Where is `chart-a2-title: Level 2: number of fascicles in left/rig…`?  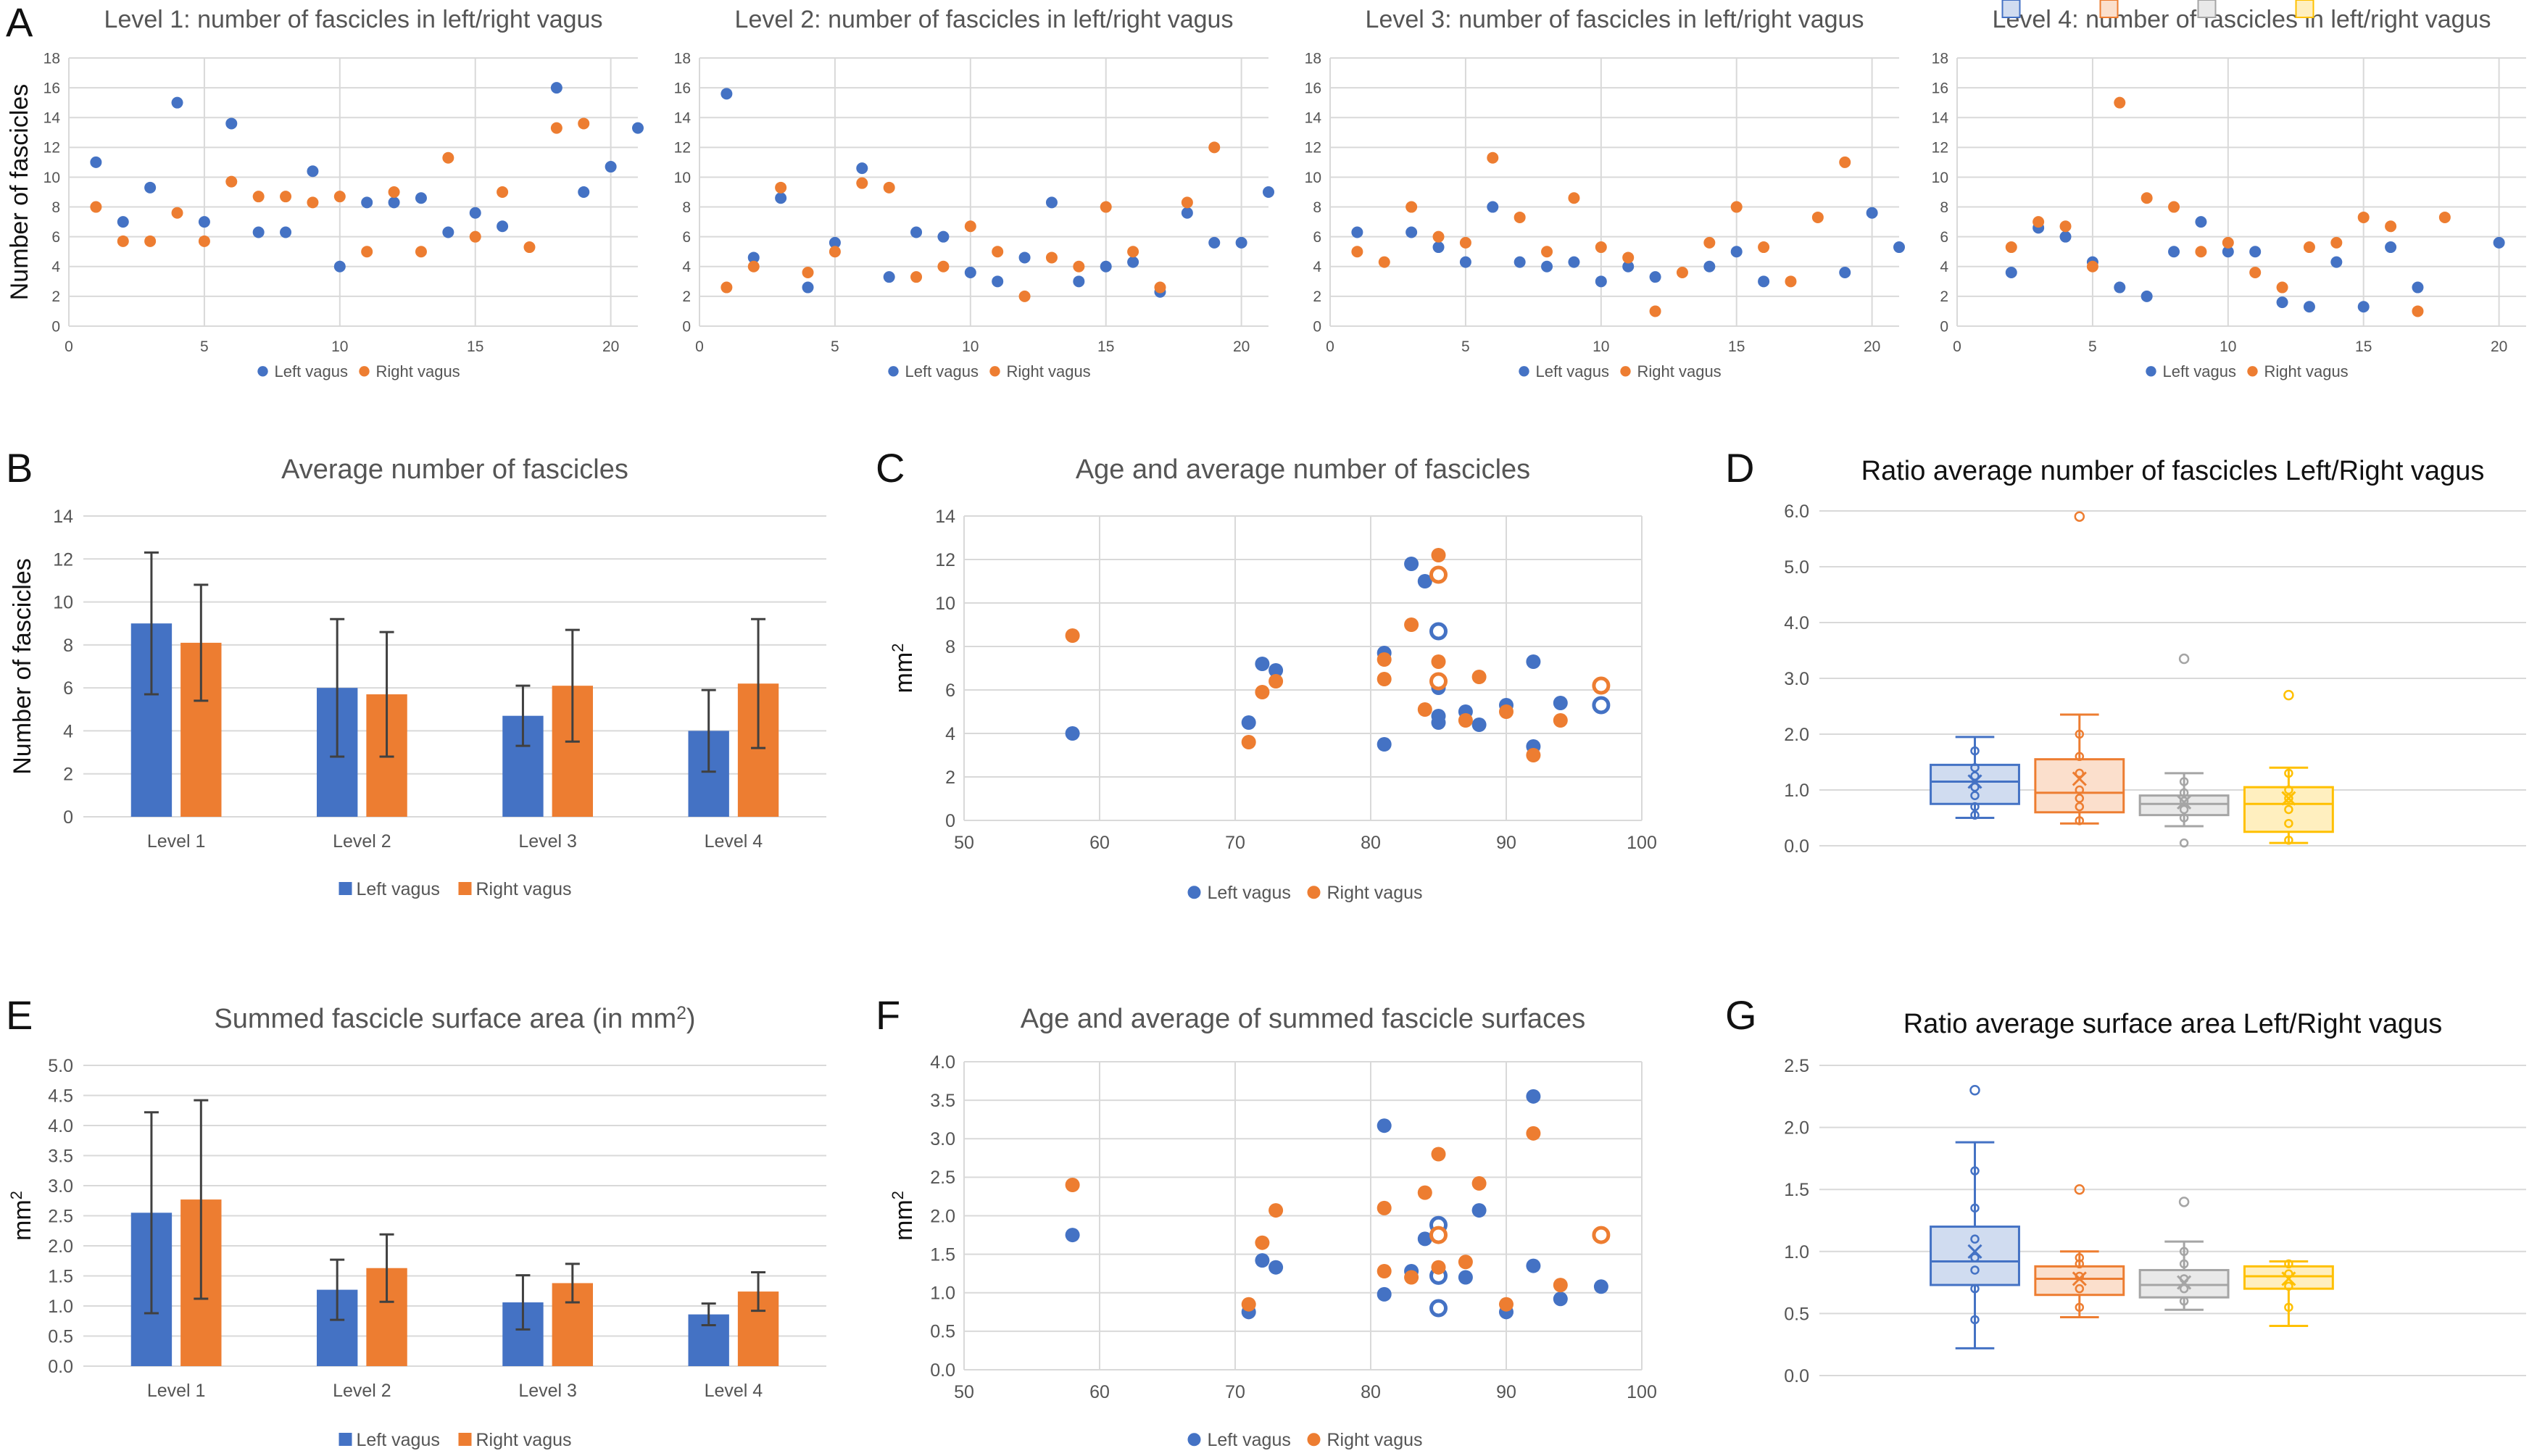 chart-a2-title: Level 2: number of fascicles in left/rig… is located at coordinates (984, 19).